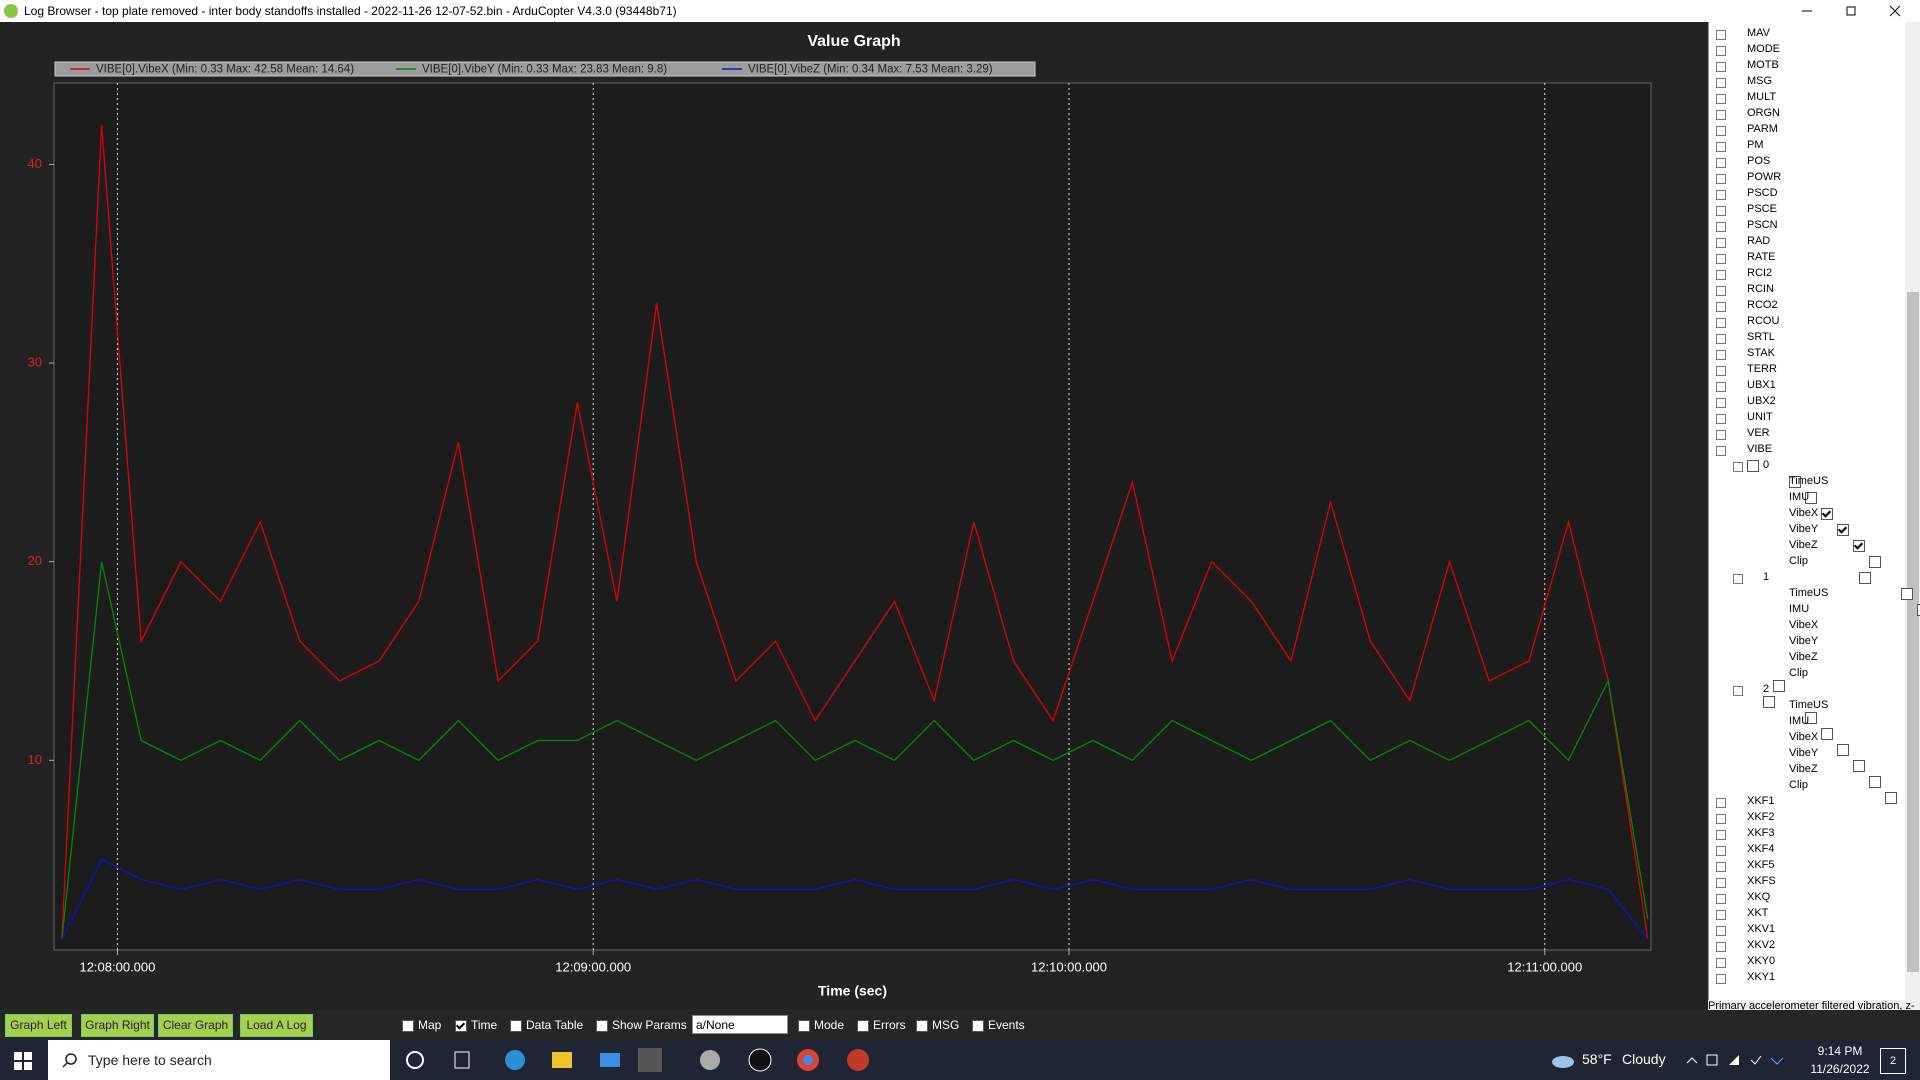 This screenshot has width=1920, height=1080. What do you see at coordinates (1760, 449) in the screenshot?
I see `tree-label: VIBE` at bounding box center [1760, 449].